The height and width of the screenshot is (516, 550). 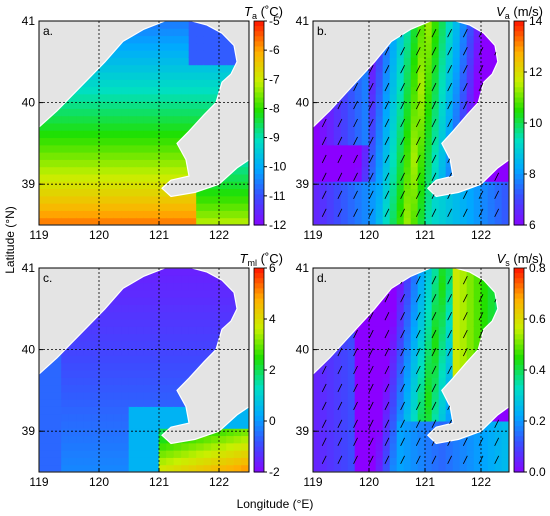 What do you see at coordinates (274, 472) in the screenshot?
I see `colorbar-tick-label: -2` at bounding box center [274, 472].